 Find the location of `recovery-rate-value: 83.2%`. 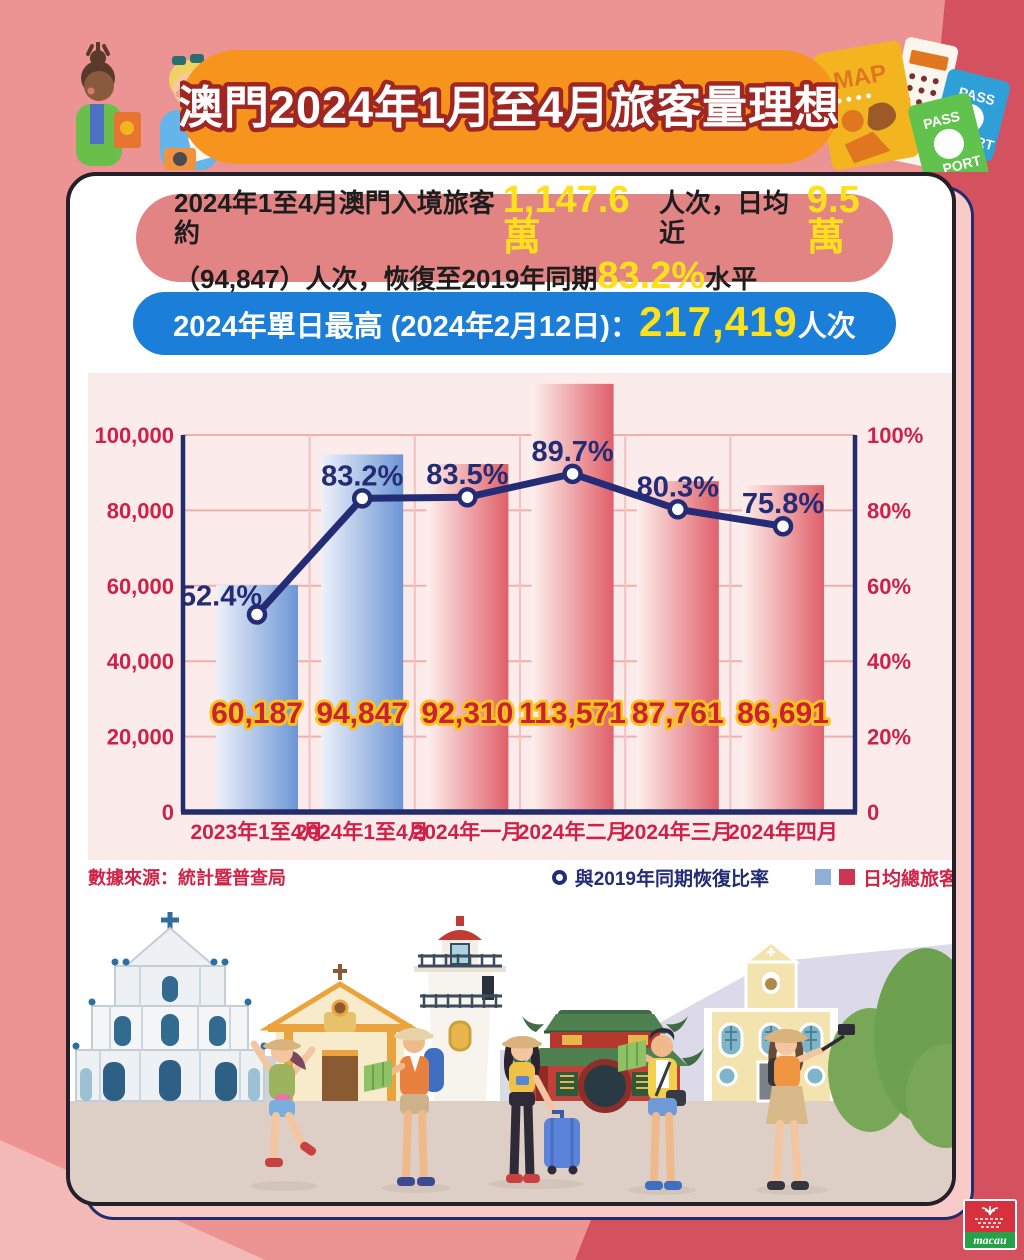

recovery-rate-value: 83.2% is located at coordinates (651, 276).